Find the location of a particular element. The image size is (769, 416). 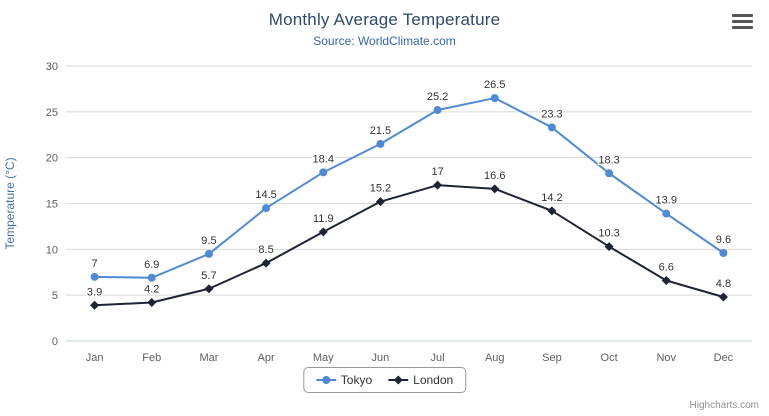

point-london-oct is located at coordinates (609, 247).